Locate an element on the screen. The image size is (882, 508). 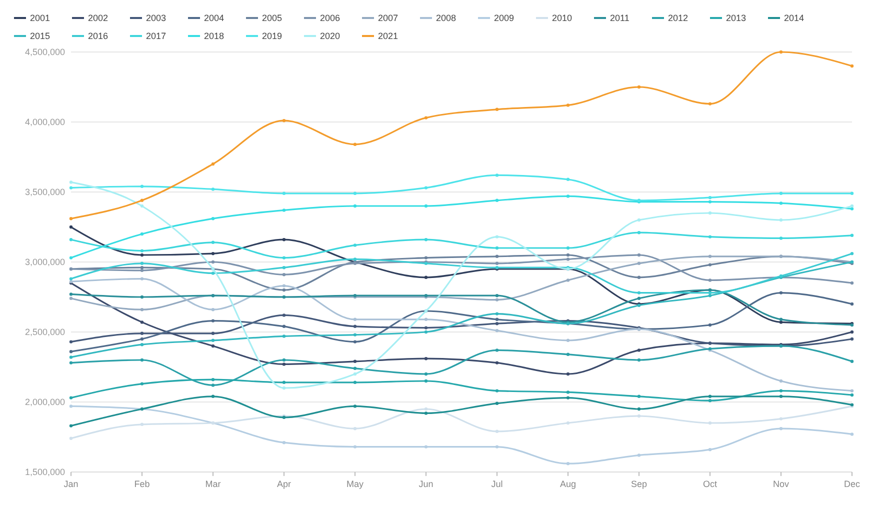
legend-label: 2005 is located at coordinates (272, 17).